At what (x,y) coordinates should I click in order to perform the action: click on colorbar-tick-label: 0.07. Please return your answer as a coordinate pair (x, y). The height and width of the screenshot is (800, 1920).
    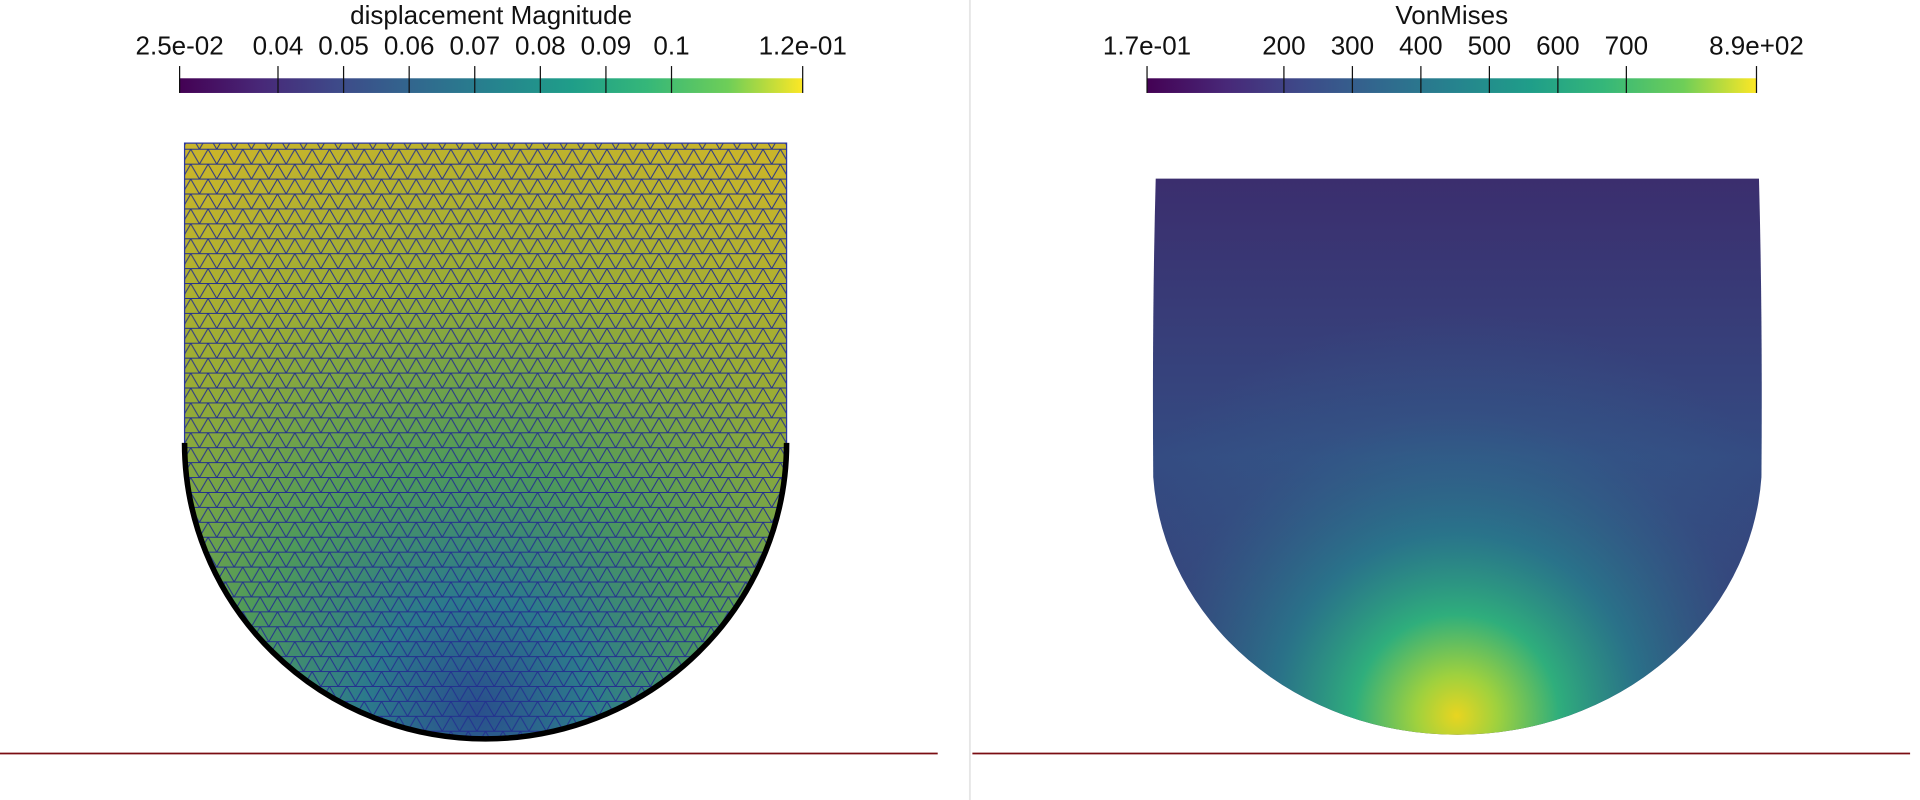
    Looking at the image, I should click on (474, 47).